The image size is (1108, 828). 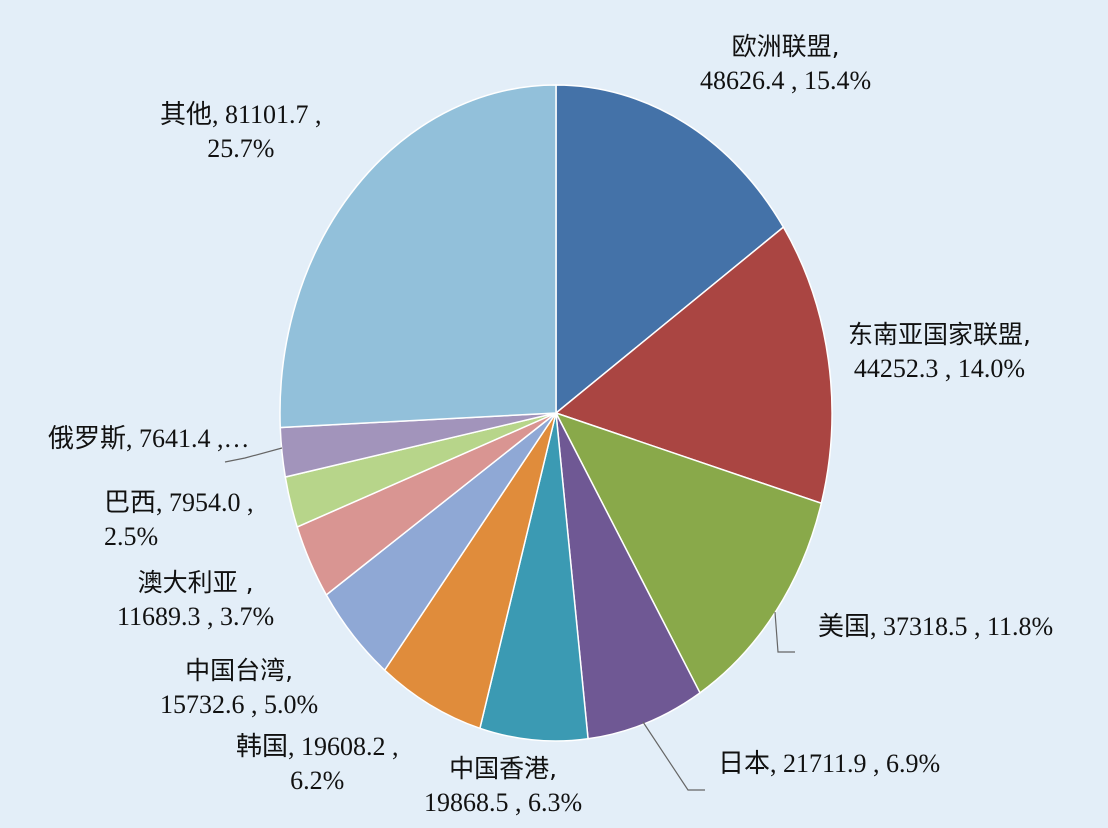 I want to click on leader-japan, so click(x=673, y=756).